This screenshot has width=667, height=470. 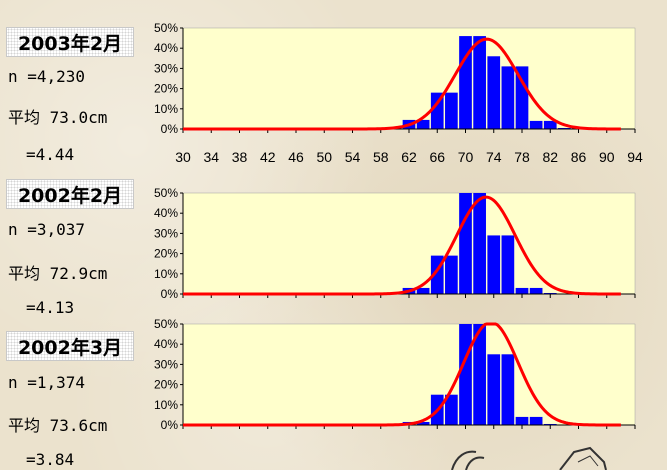 What do you see at coordinates (166, 274) in the screenshot?
I see `chart-2-y-tick-label-4: 10%` at bounding box center [166, 274].